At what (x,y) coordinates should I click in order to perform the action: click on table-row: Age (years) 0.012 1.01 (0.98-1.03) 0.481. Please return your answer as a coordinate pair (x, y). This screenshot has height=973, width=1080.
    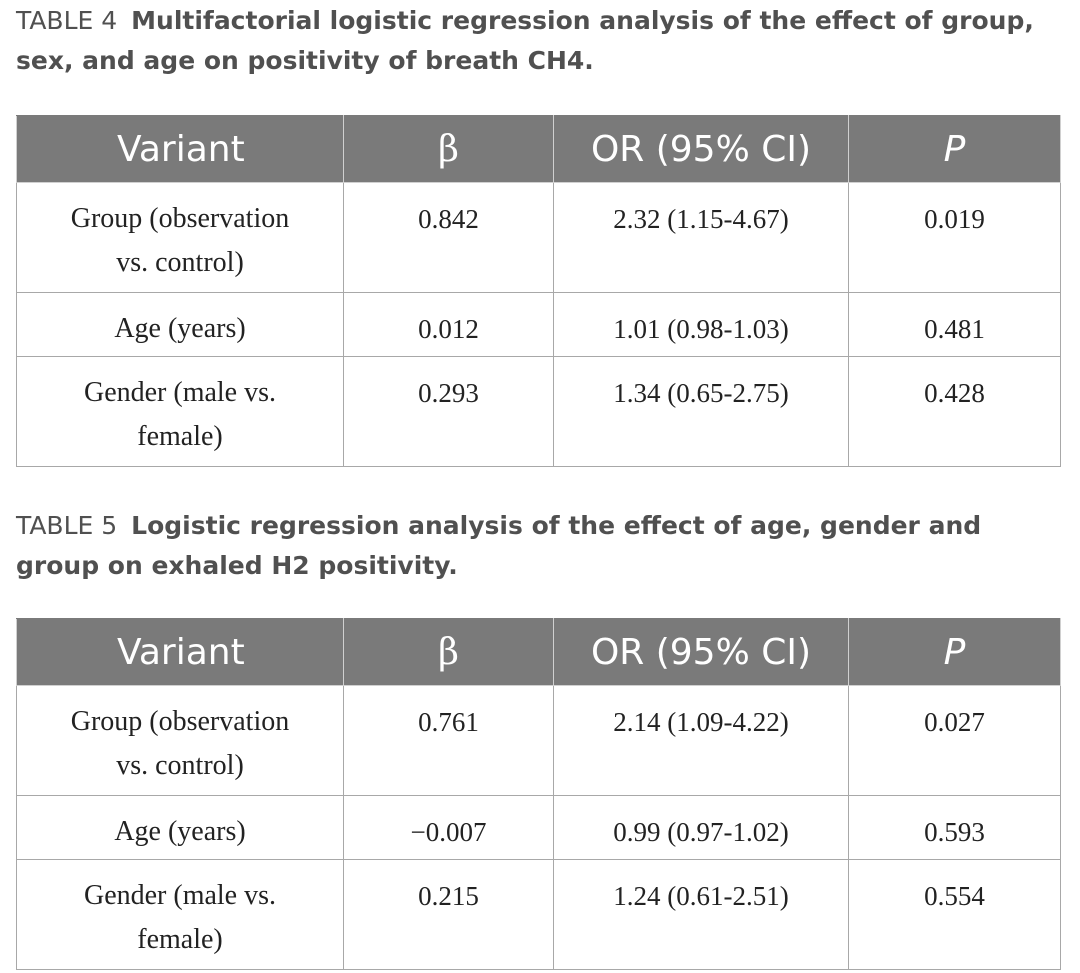
    Looking at the image, I should click on (538, 324).